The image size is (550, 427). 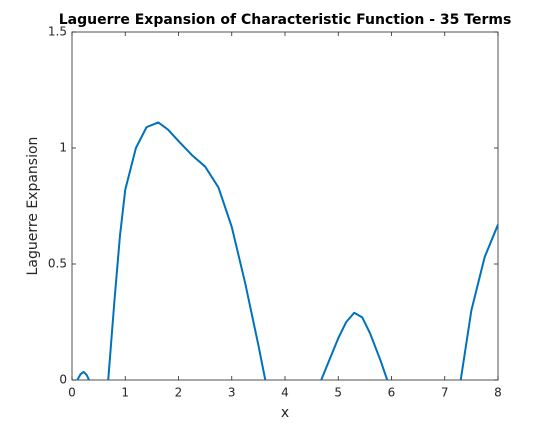 What do you see at coordinates (179, 393) in the screenshot?
I see `x-tick-label: 2` at bounding box center [179, 393].